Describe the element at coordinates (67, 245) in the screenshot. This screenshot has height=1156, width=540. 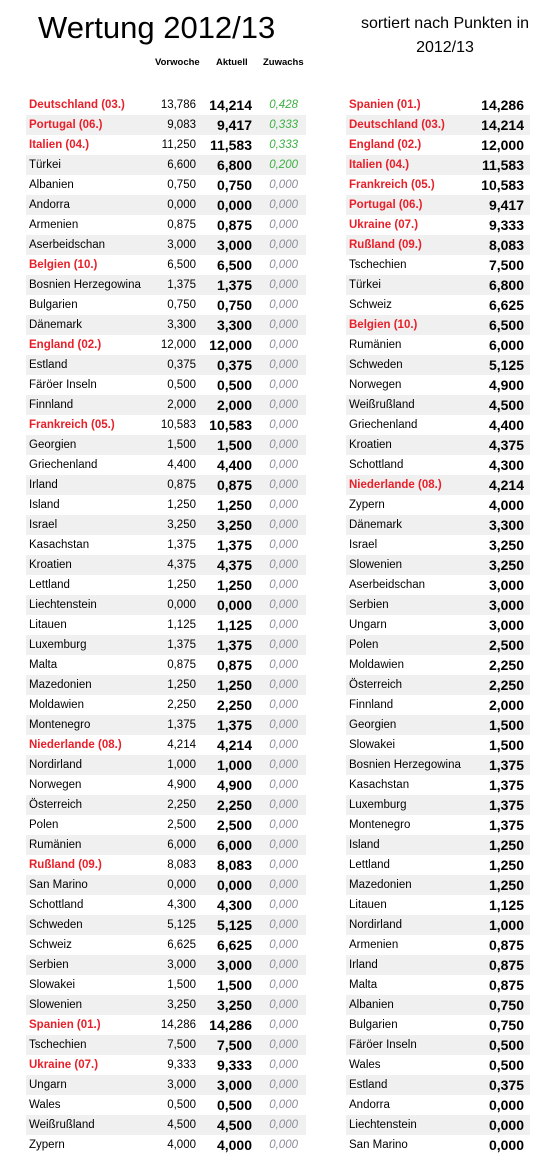
I see `country-name: Aserbeidschan` at that location.